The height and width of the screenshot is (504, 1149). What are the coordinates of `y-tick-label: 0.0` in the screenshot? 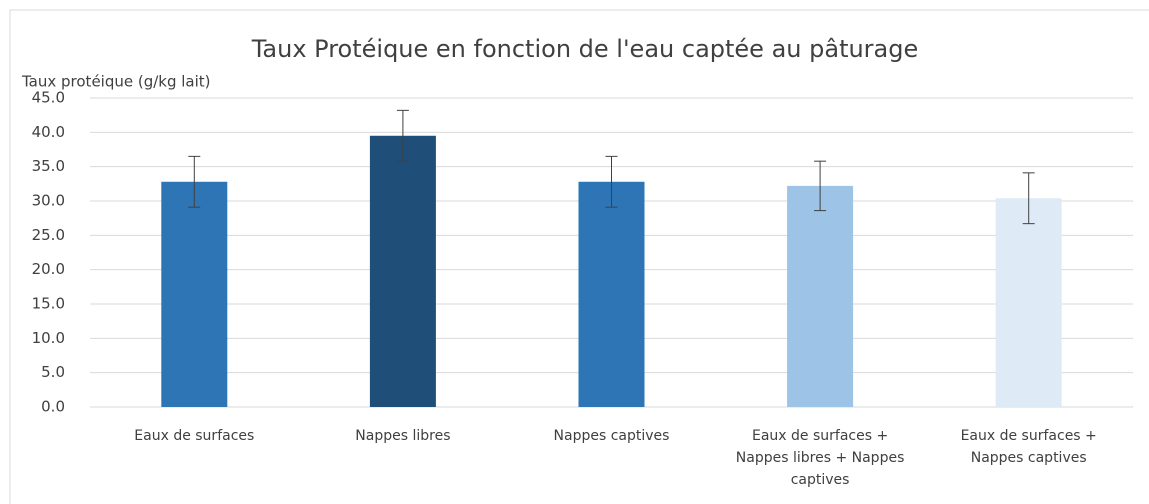 It's located at (53, 407).